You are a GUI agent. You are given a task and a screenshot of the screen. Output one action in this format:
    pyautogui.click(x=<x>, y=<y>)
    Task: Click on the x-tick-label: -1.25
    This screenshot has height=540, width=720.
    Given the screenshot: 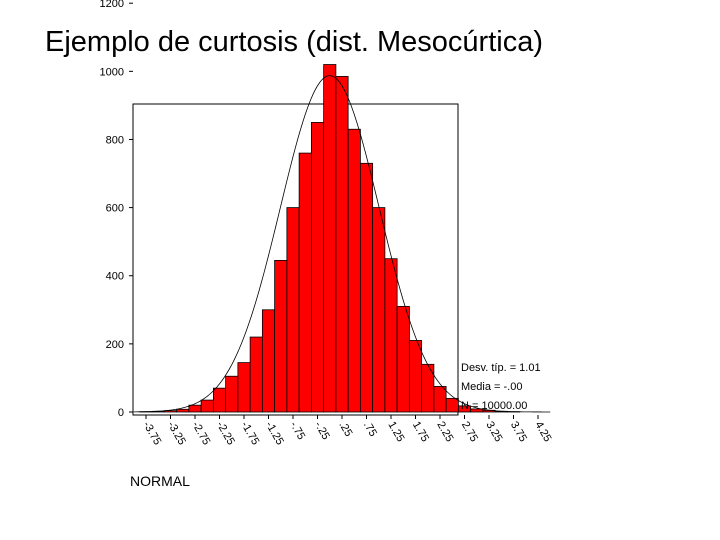 What is the action you would take?
    pyautogui.click(x=274, y=434)
    